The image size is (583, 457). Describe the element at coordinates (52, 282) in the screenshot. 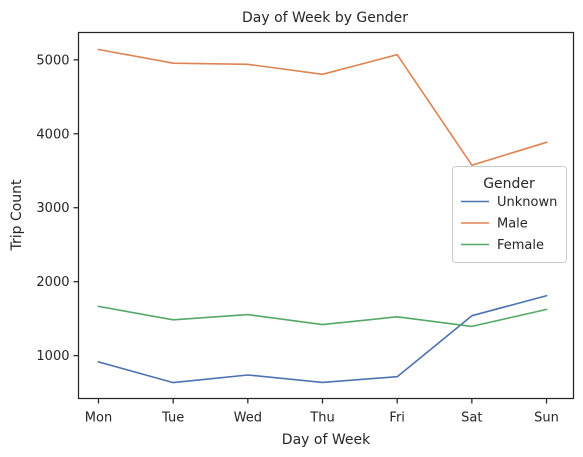

I see `y-tick-label: 2000` at that location.